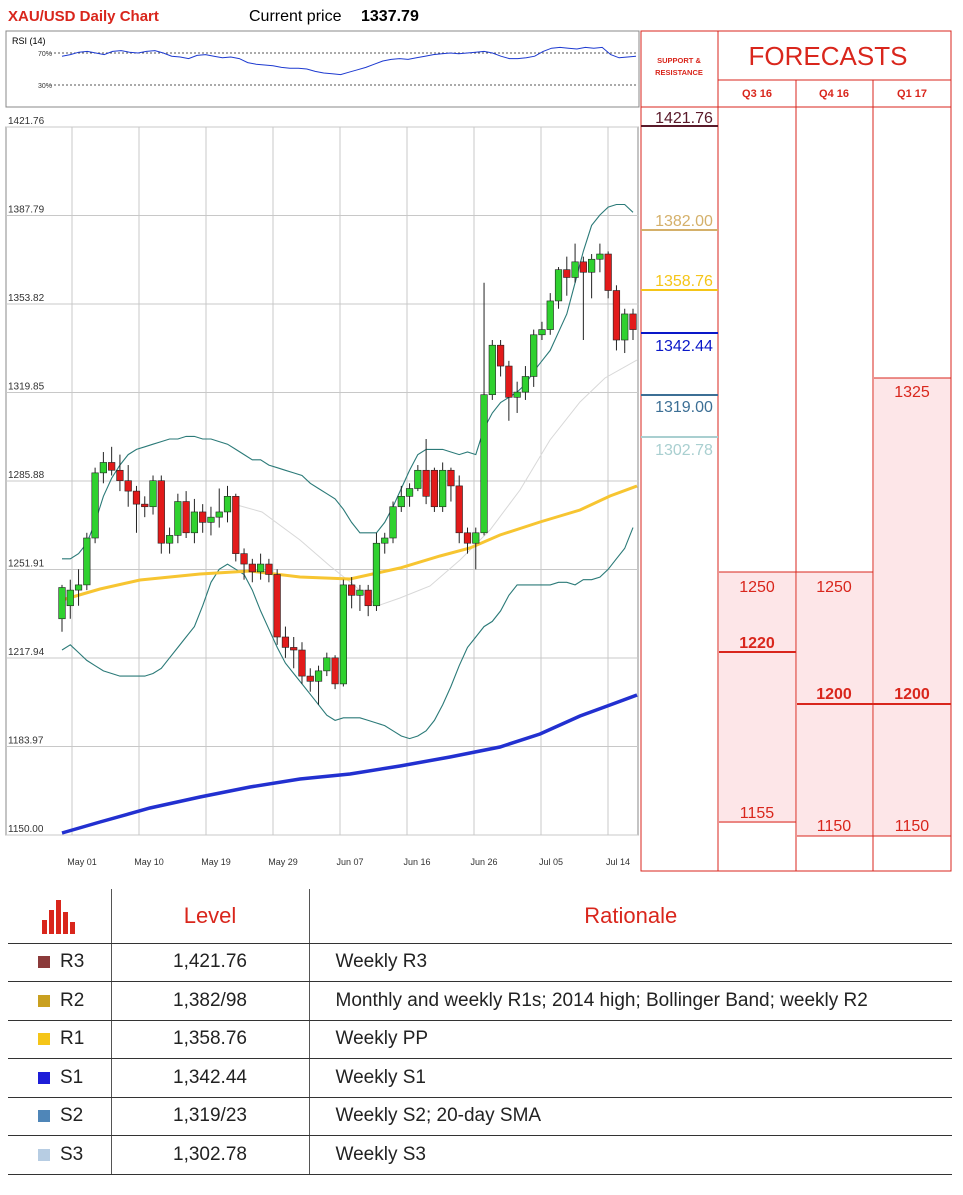 This screenshot has width=963, height=1195. Describe the element at coordinates (60, 1078) in the screenshot. I see `level-name-cell: S1` at that location.